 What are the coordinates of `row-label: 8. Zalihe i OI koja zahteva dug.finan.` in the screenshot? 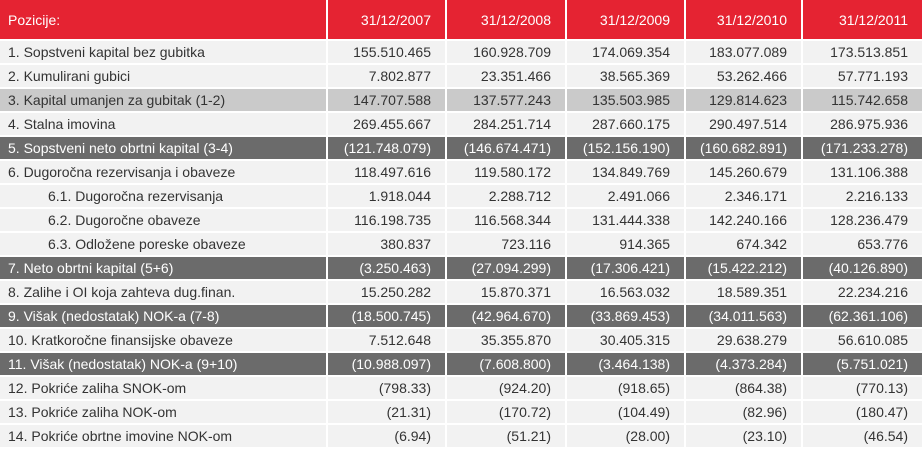 It's located at (164, 293).